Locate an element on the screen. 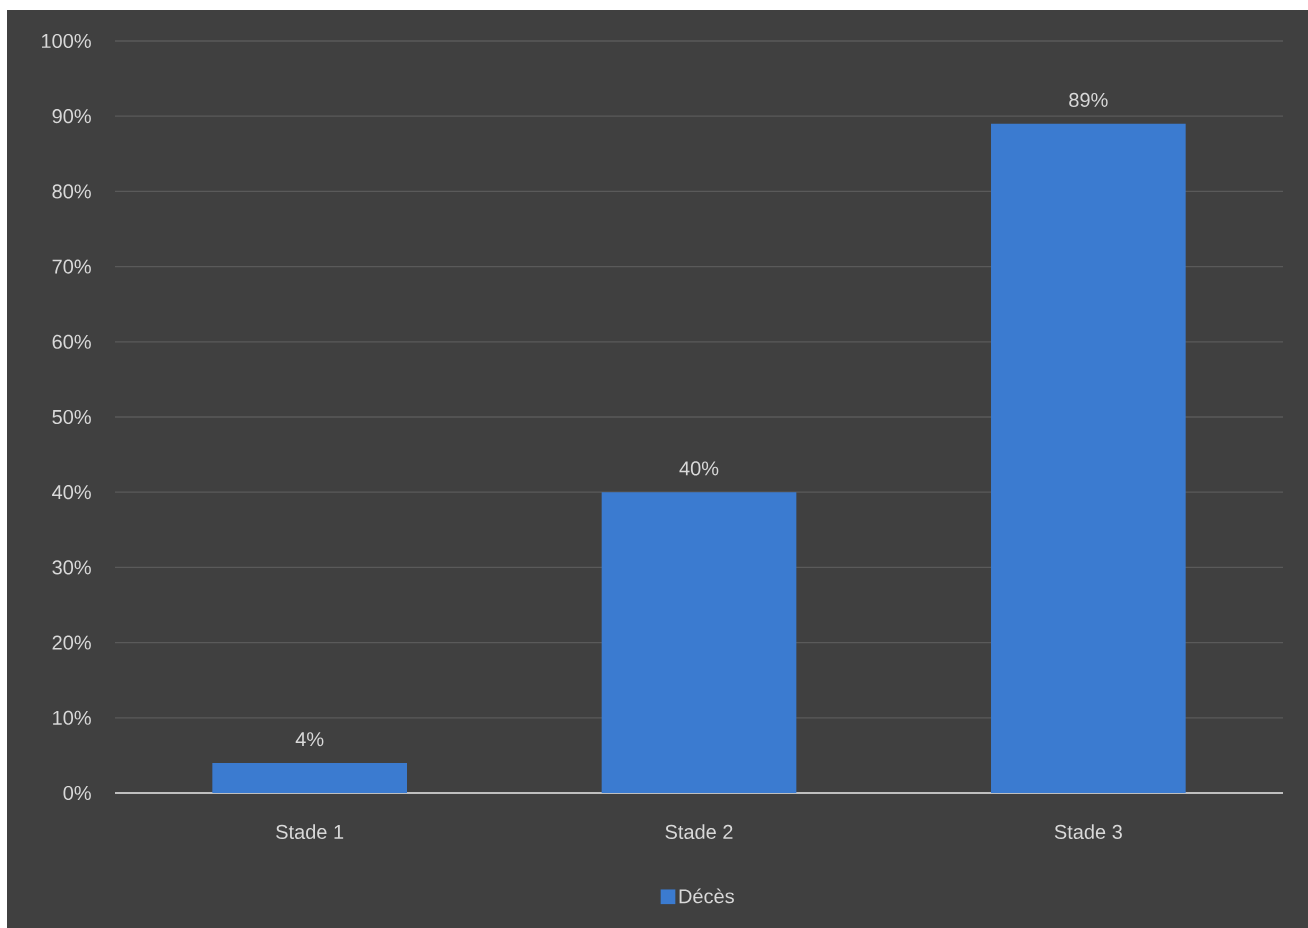 Image resolution: width=1308 pixels, height=928 pixels. y-tick-label: 70% is located at coordinates (71, 266).